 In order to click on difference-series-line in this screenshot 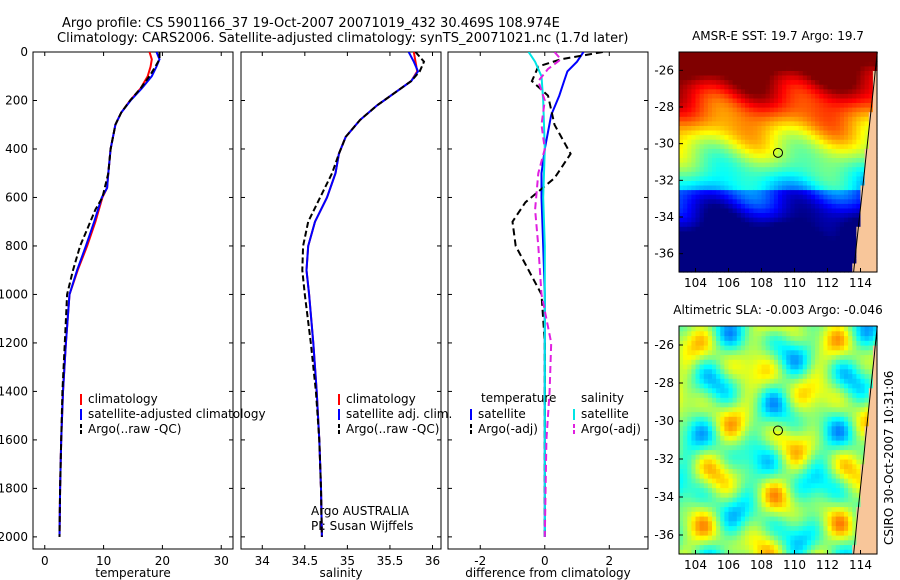, I will do `click(548, 294)`.